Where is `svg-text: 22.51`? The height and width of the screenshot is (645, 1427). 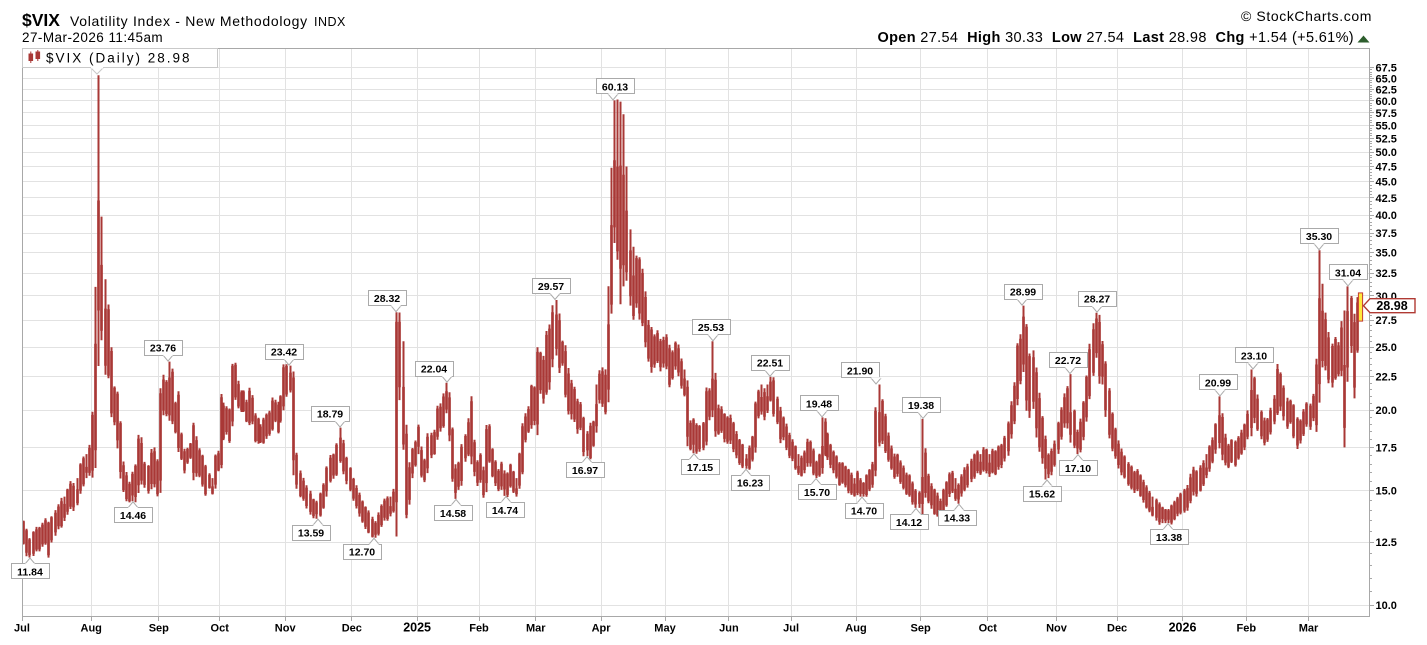
svg-text: 22.51 is located at coordinates (770, 364).